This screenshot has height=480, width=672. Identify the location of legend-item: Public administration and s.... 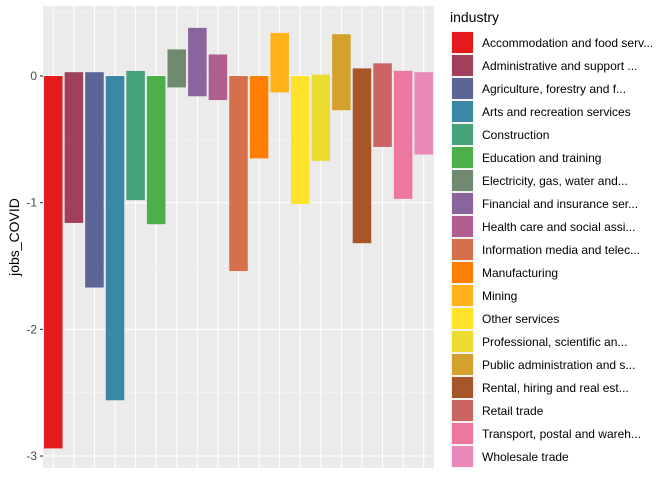
(543, 364).